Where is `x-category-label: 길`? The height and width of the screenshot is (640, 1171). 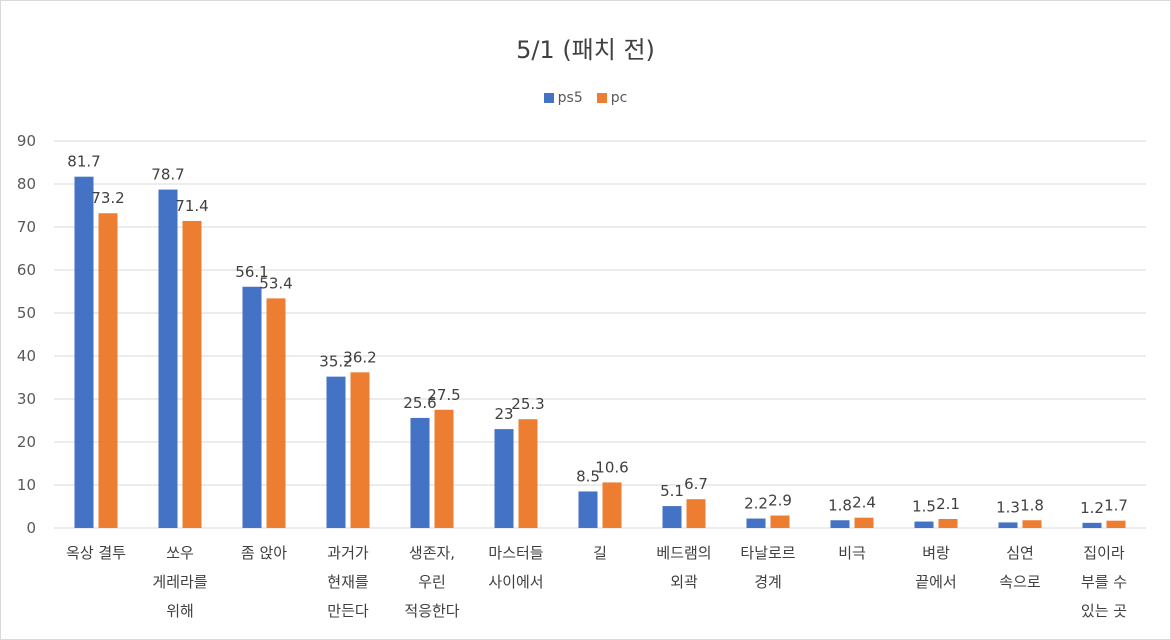
x-category-label: 길 is located at coordinates (600, 553).